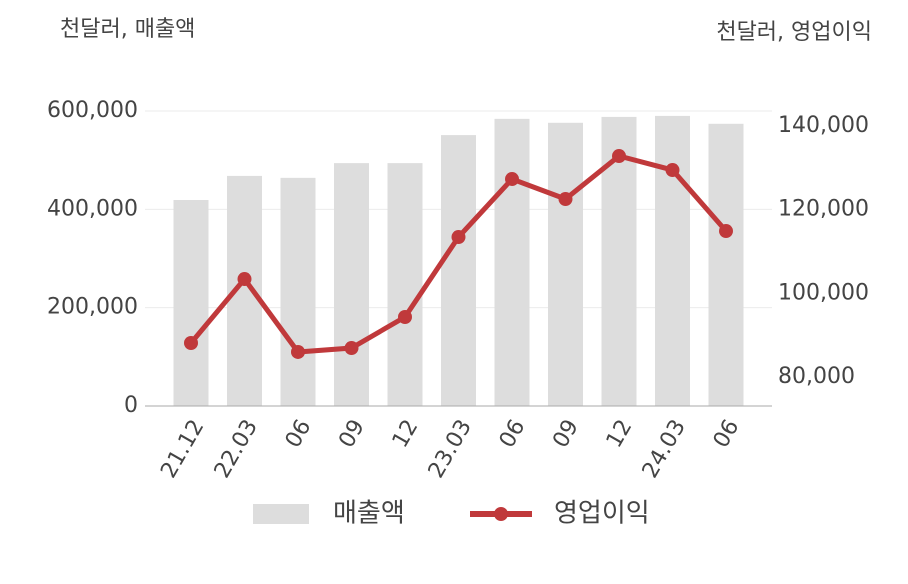 This screenshot has height=584, width=908. I want to click on y-tick-label: 400,000, so click(92, 208).